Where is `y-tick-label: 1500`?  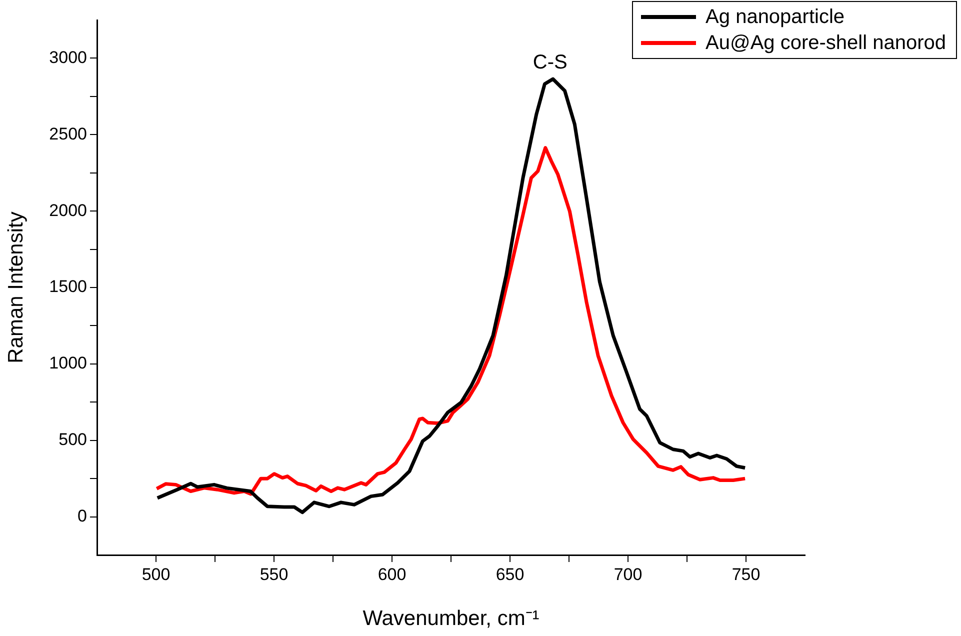
y-tick-label: 1500 is located at coordinates (68, 286).